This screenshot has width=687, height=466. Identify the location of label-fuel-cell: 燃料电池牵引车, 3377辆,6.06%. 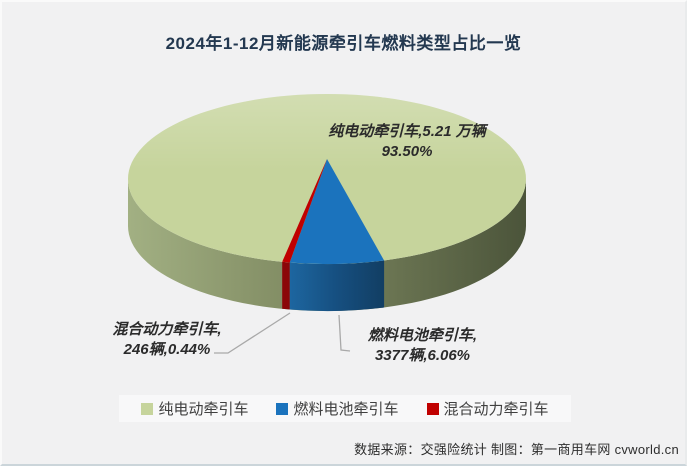
(422, 346).